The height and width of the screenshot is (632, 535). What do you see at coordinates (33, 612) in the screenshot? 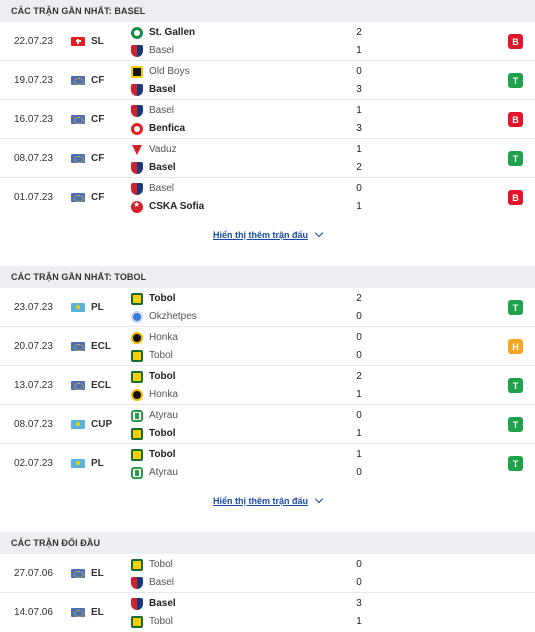
I see `match-date: 14.07.06` at bounding box center [33, 612].